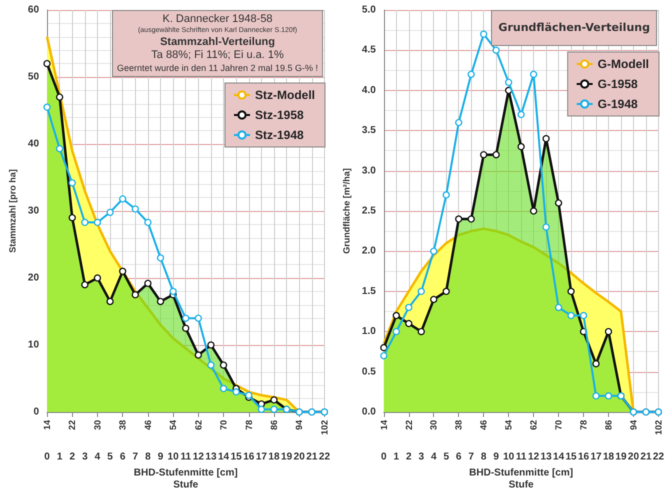  I want to click on x2-axis-title: BHD-Stufenmitte [cm], so click(186, 473).